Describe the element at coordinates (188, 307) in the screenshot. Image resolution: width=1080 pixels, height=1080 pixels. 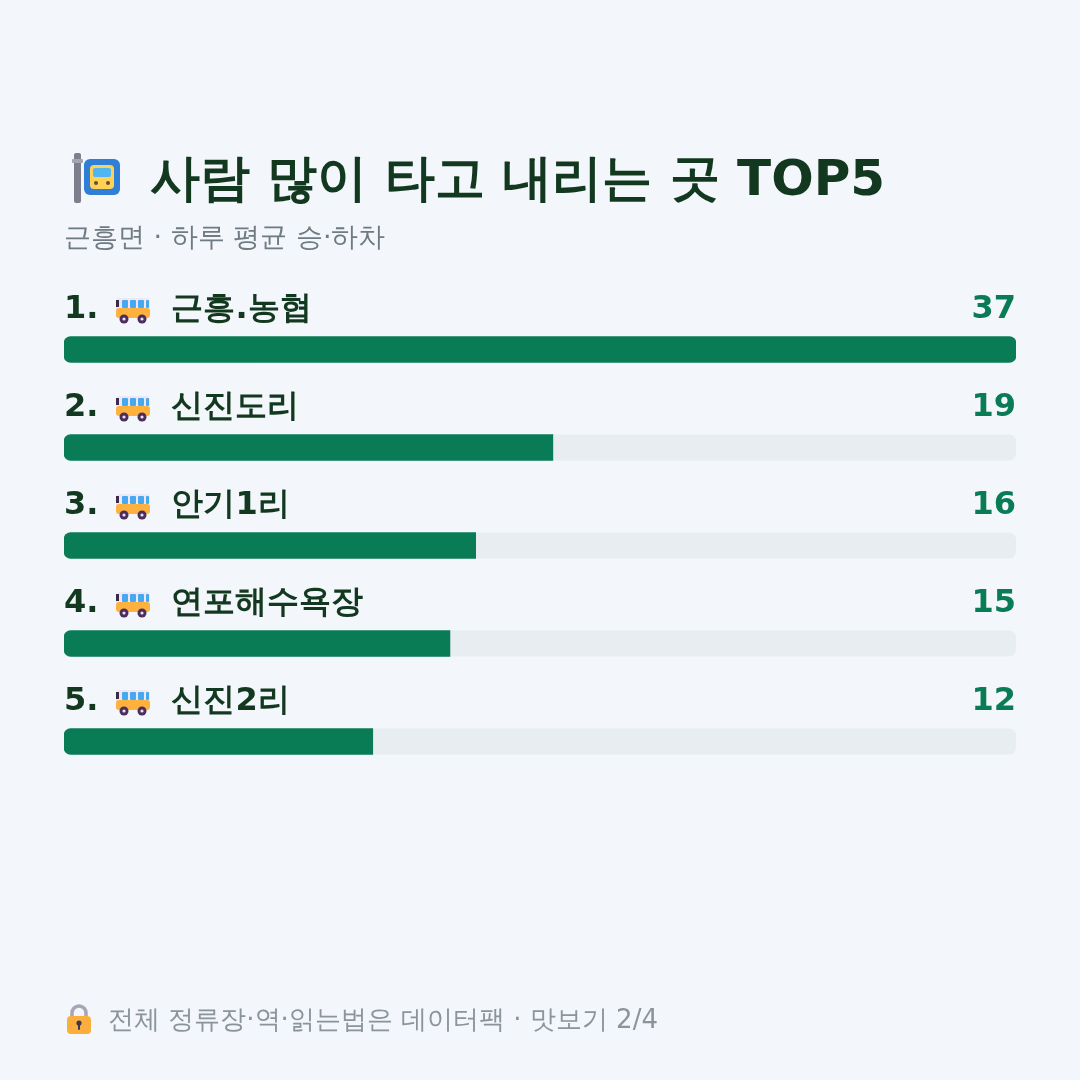
I see `category-label: 1. 근흥.농협` at that location.